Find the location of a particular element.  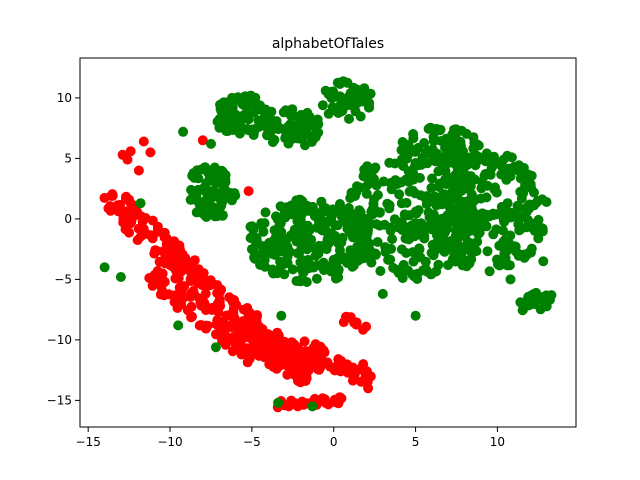

y-tick-label: 10 is located at coordinates (64, 98).